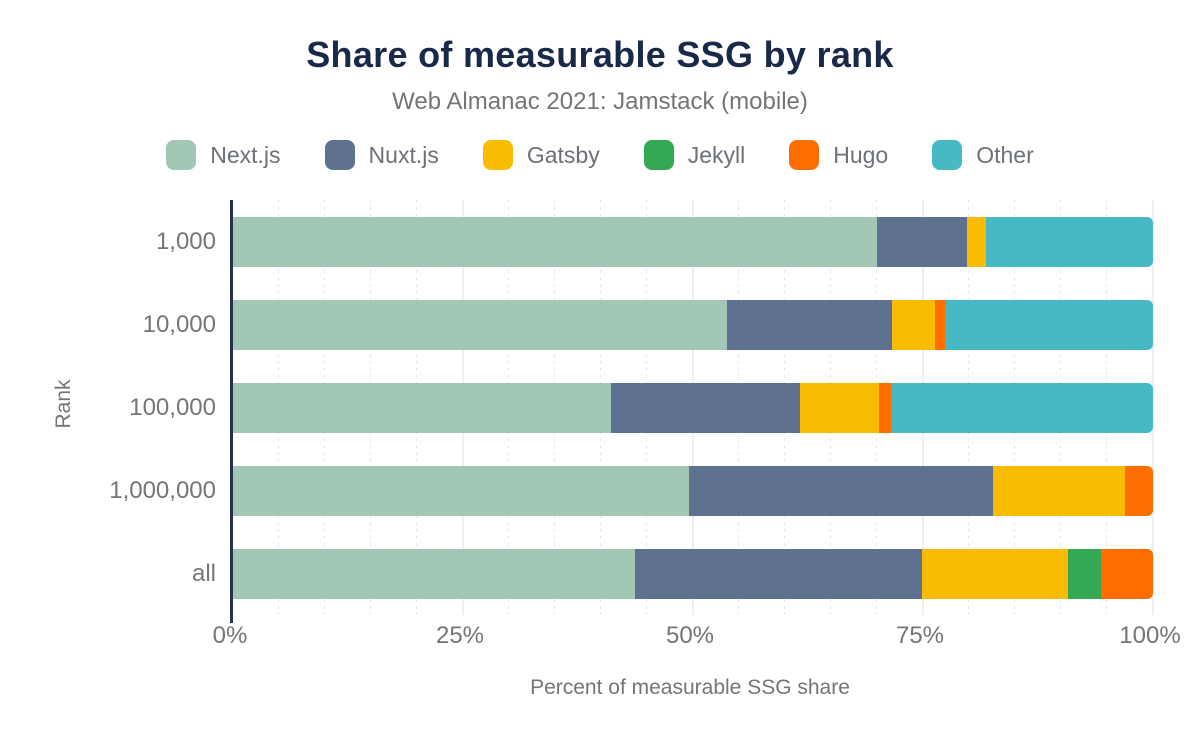 The height and width of the screenshot is (742, 1200). Describe the element at coordinates (1150, 635) in the screenshot. I see `x-tick-label: 100%` at that location.